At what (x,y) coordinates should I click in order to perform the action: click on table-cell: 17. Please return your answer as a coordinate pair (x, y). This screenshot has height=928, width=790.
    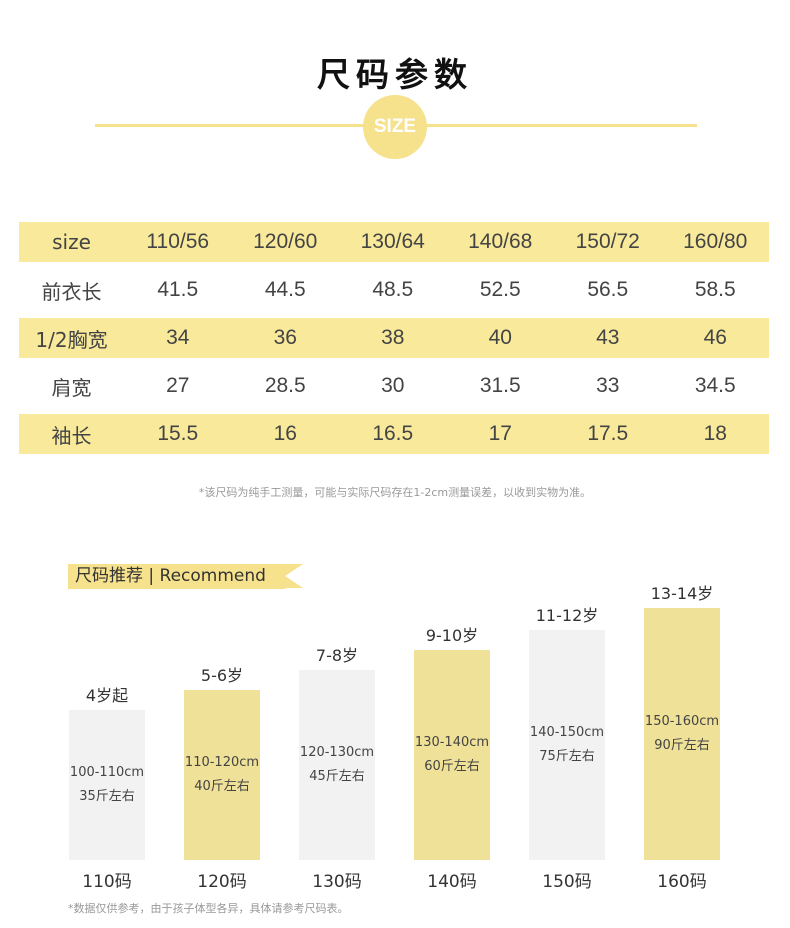
    Looking at the image, I should click on (500, 433).